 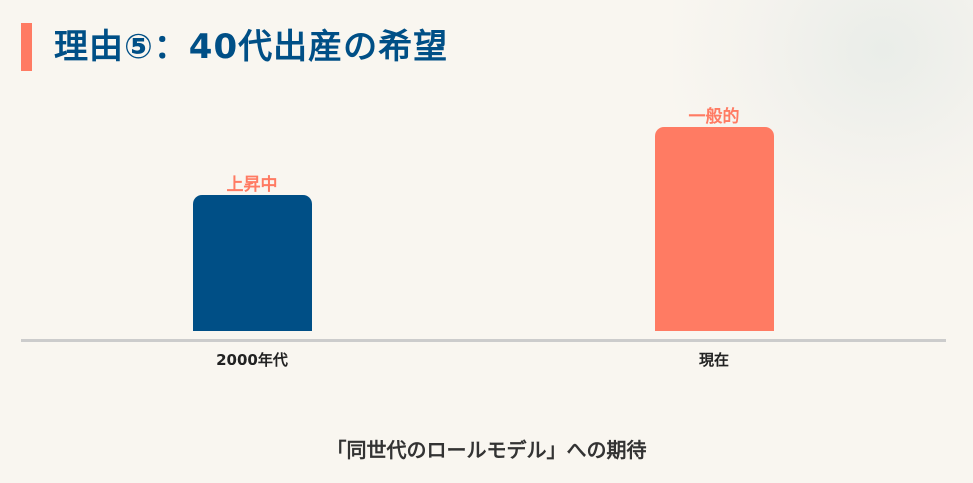 I want to click on bar-value-label-2000s: 上昇中, so click(x=252, y=185).